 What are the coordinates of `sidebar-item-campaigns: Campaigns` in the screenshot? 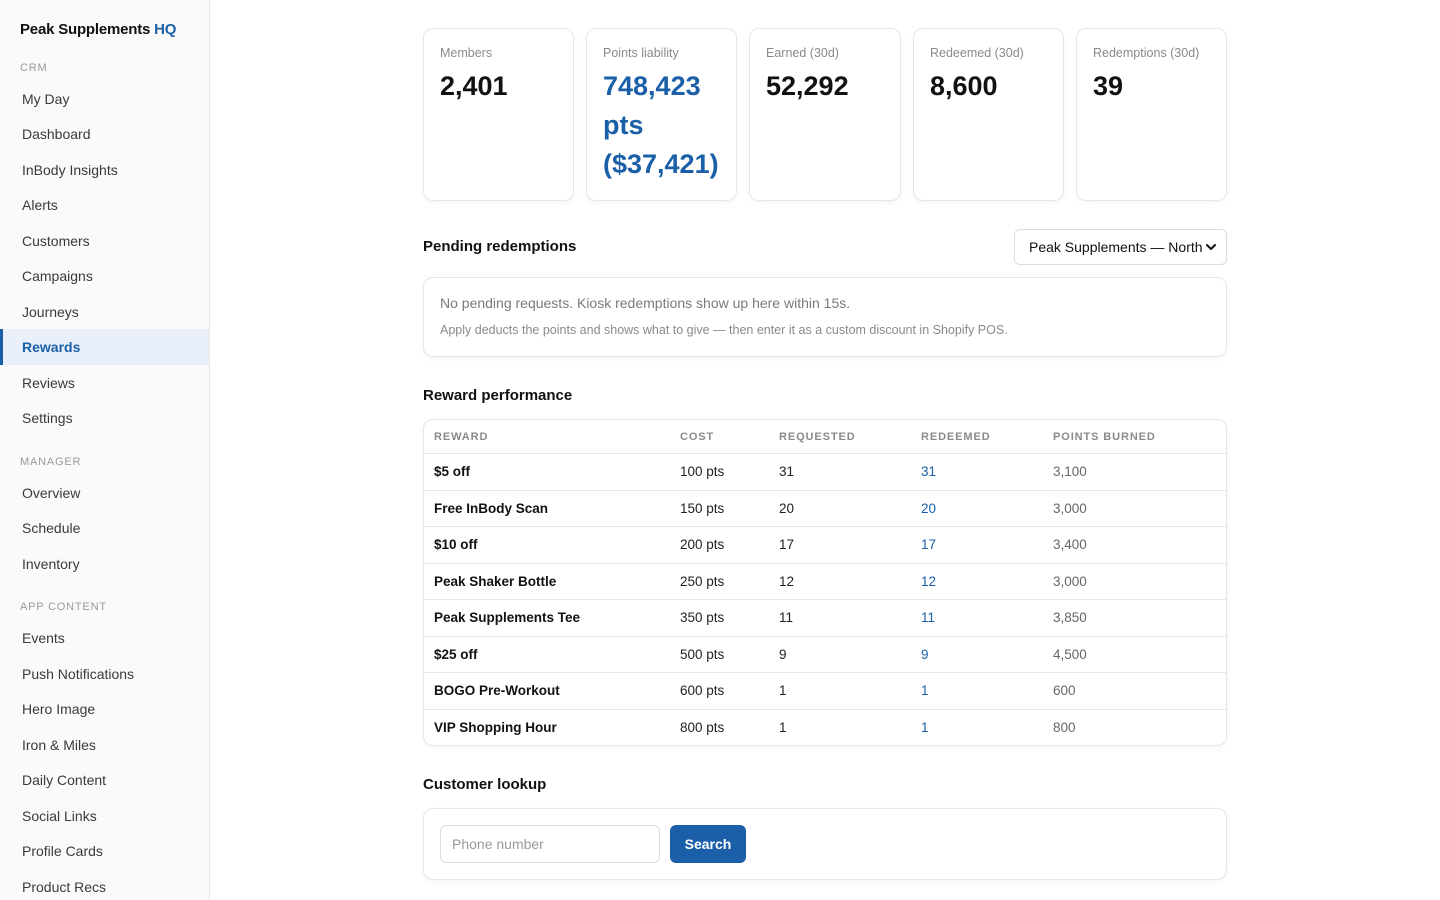 It's located at (57, 276).